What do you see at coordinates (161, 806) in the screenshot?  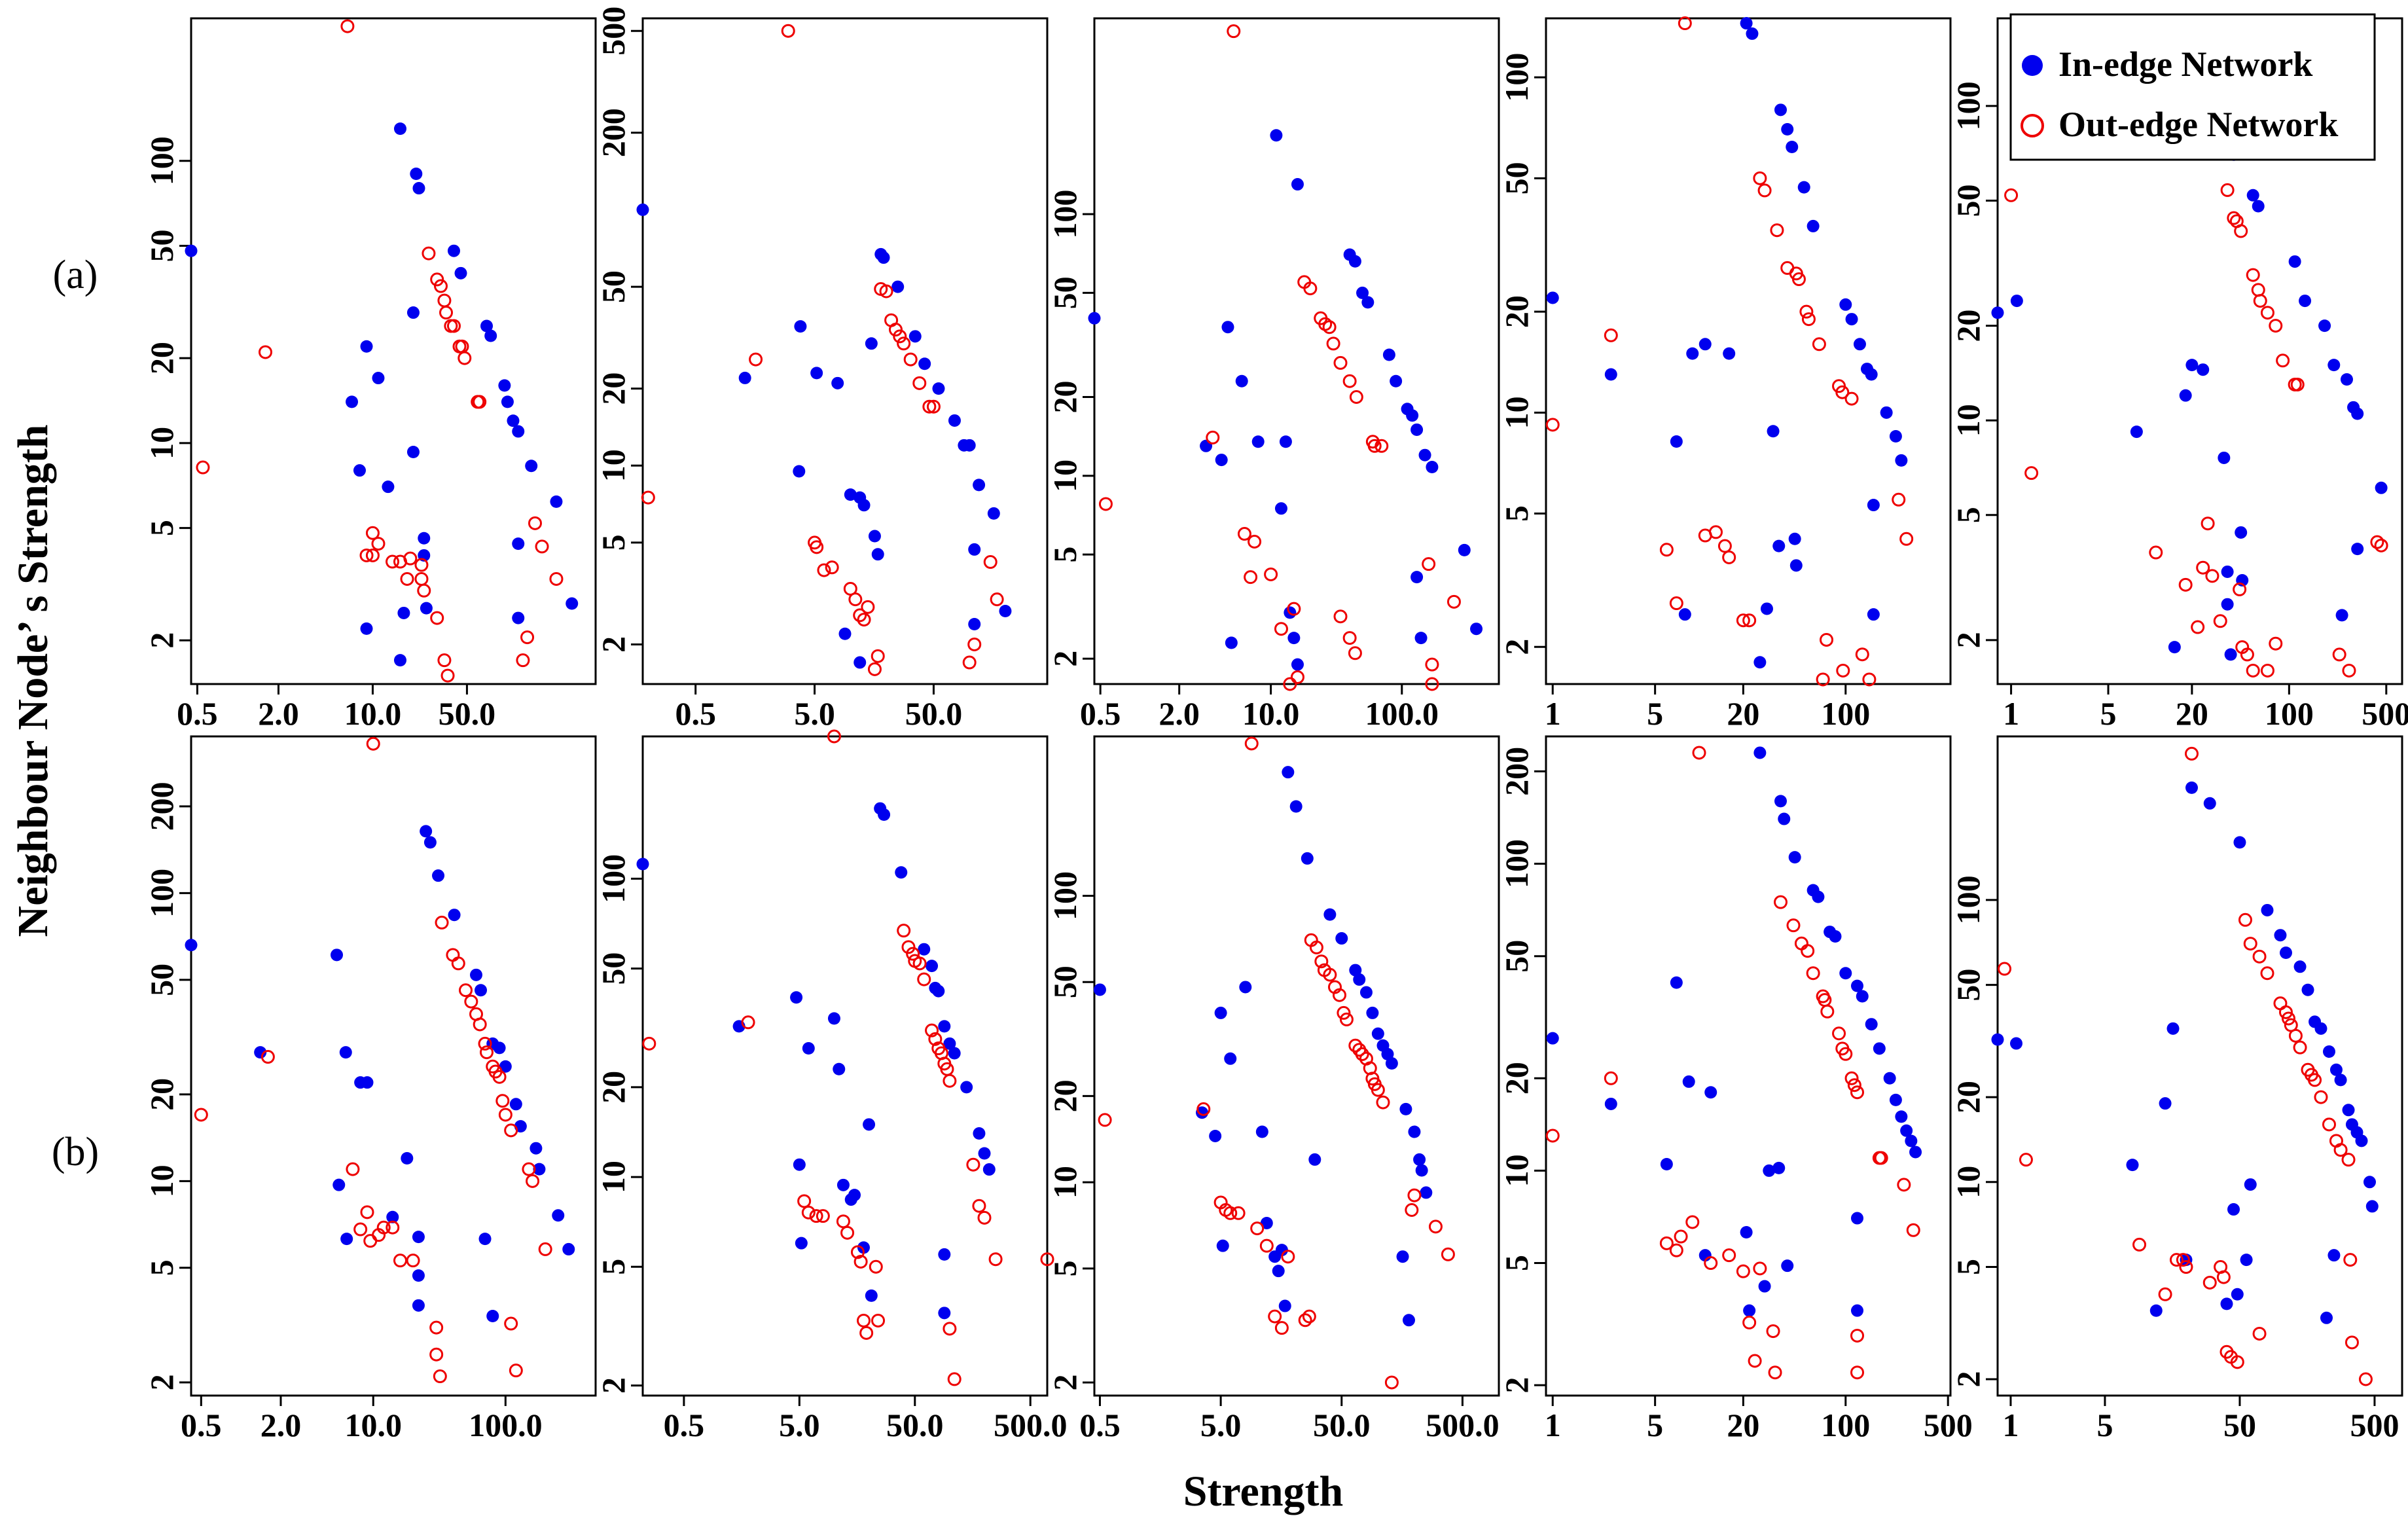 I see `y-tick-label: 200` at bounding box center [161, 806].